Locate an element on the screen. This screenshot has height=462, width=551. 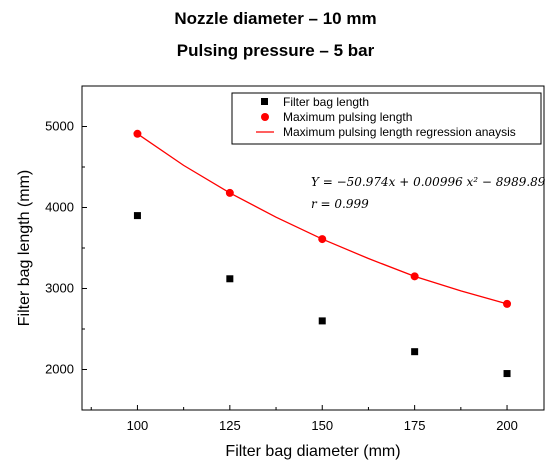
y-axis-title: Filter bag length (mm) is located at coordinates (24, 248).